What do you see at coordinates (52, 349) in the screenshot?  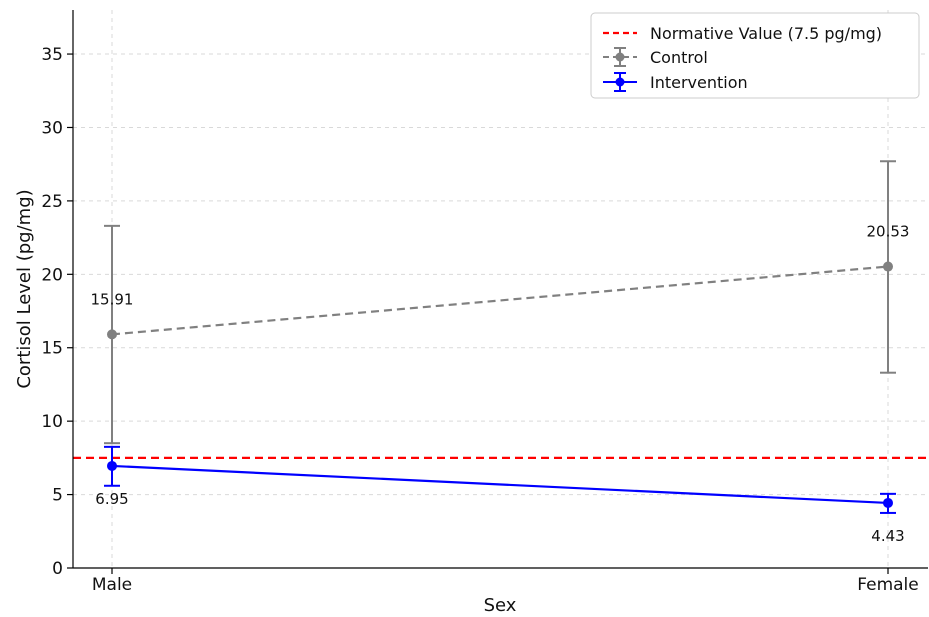 I see `y-tick-label: 15` at bounding box center [52, 349].